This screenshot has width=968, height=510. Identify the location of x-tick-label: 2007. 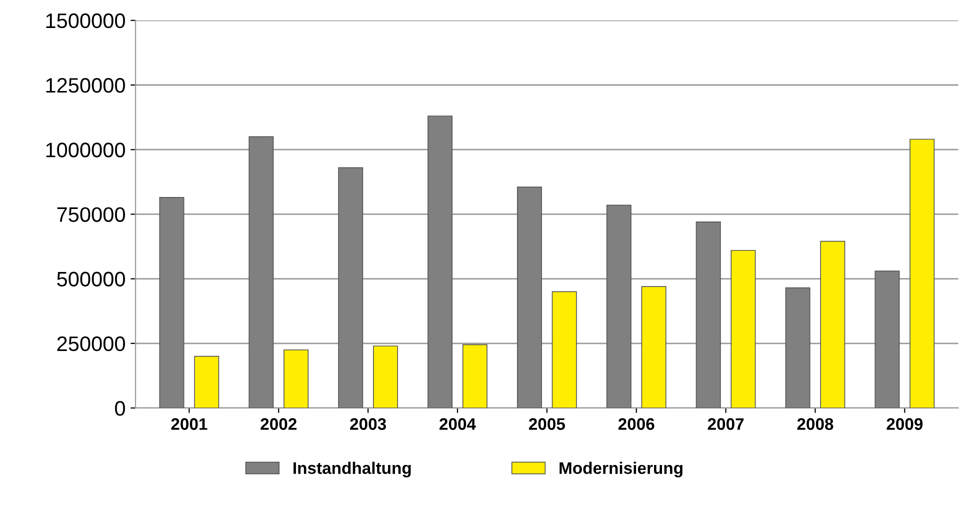
(726, 424).